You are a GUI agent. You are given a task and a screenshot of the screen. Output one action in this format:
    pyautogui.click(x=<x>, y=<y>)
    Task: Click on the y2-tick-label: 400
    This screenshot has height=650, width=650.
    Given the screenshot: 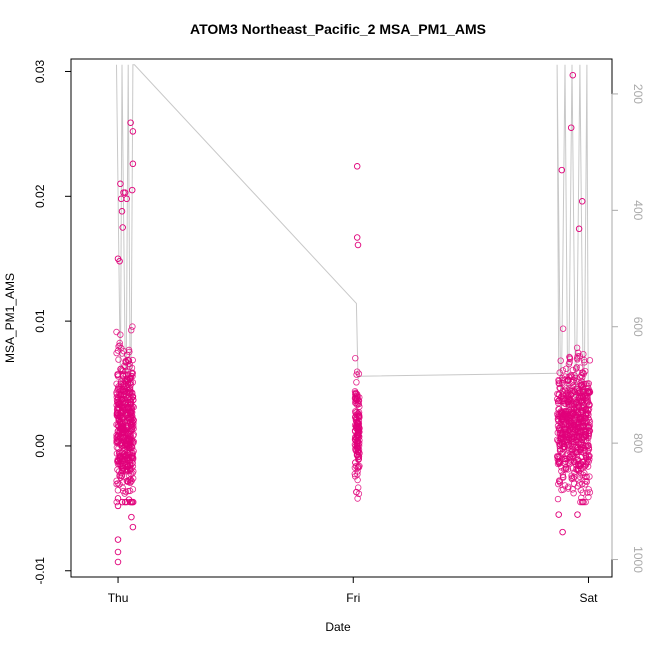 What is the action you would take?
    pyautogui.click(x=638, y=210)
    